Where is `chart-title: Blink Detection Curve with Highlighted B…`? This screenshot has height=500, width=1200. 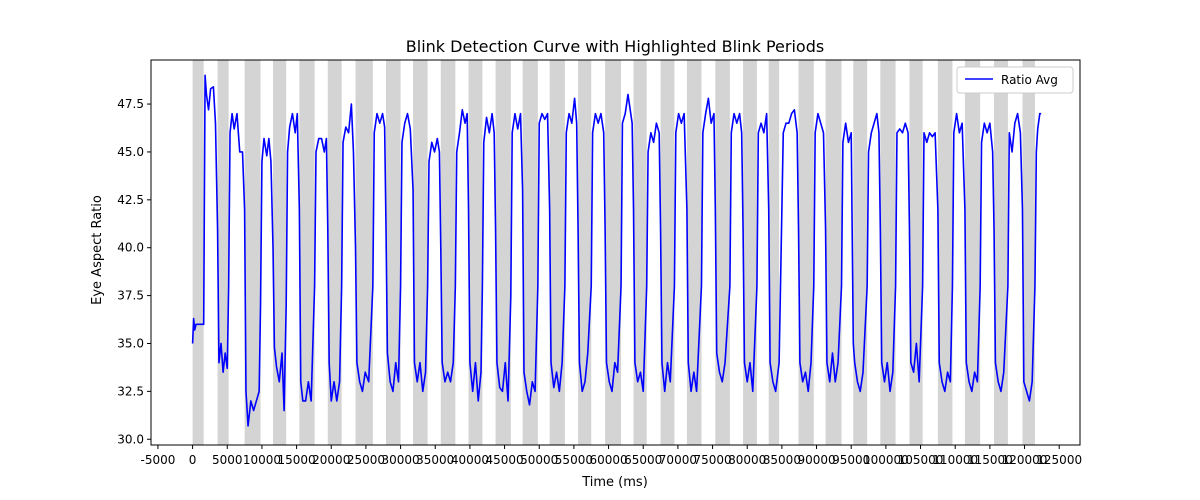 chart-title: Blink Detection Curve with Highlighted B… is located at coordinates (615, 46).